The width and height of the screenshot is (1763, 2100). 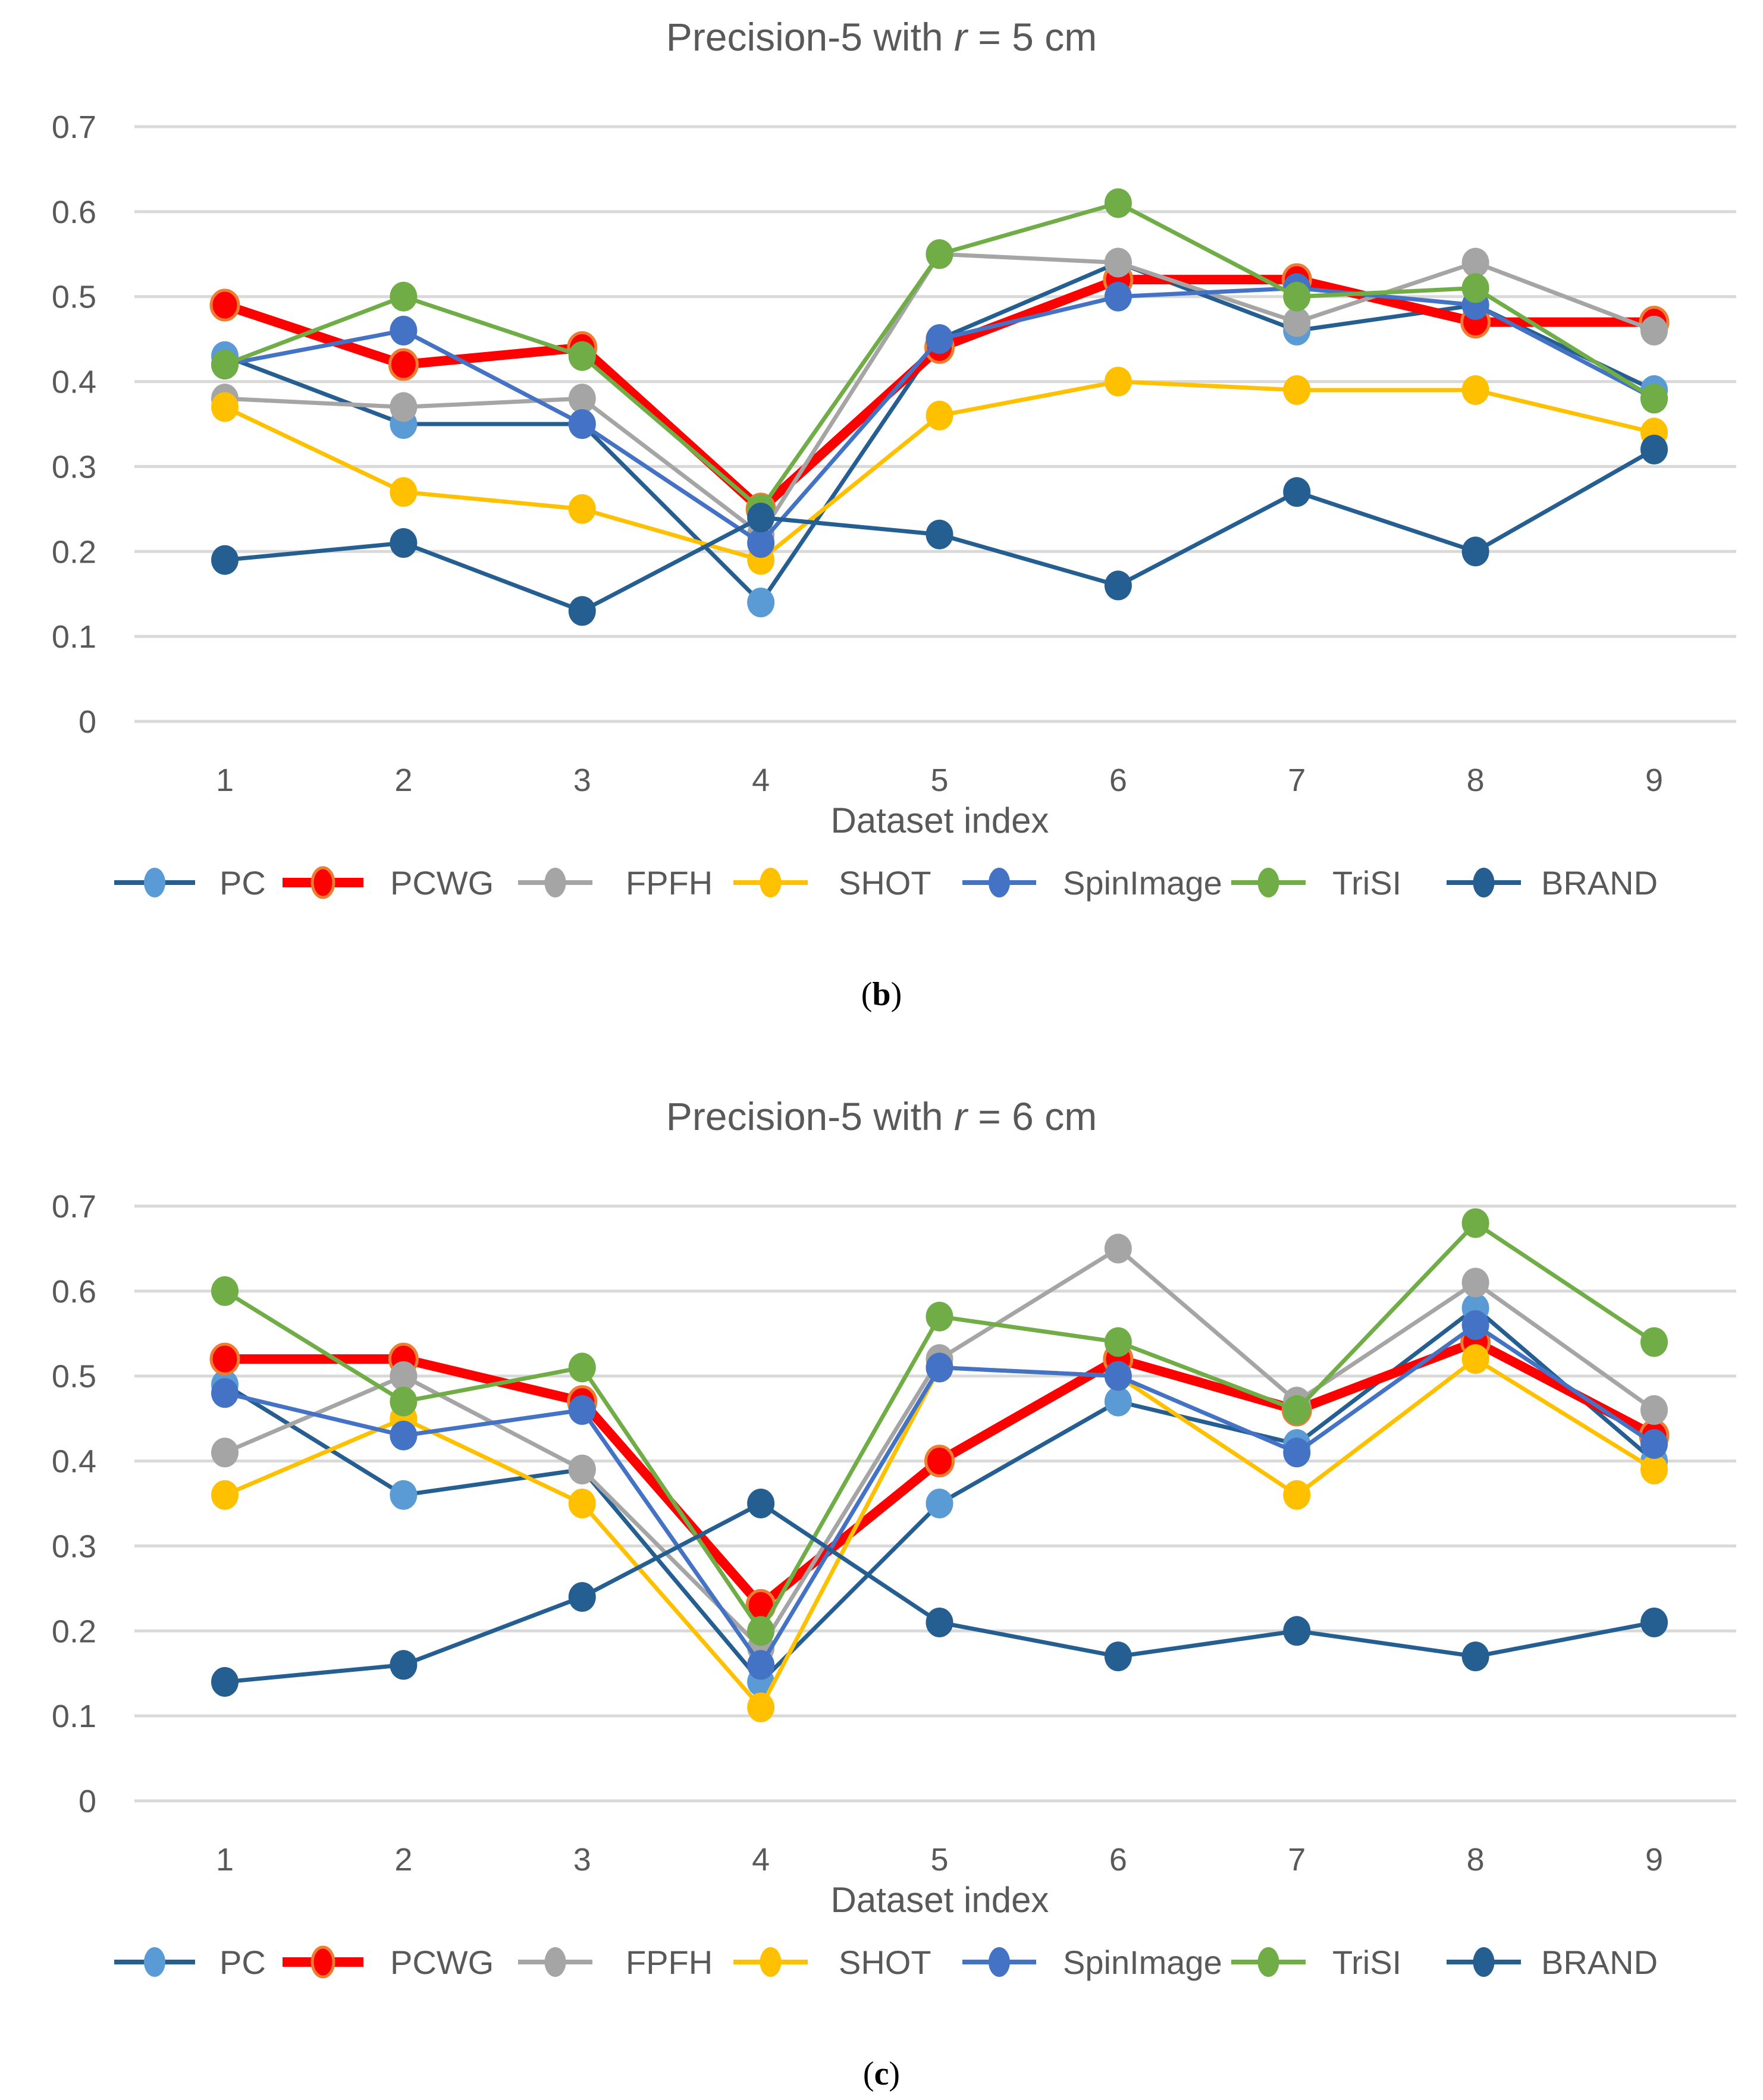 I want to click on x-tick-label: 3, so click(x=582, y=780).